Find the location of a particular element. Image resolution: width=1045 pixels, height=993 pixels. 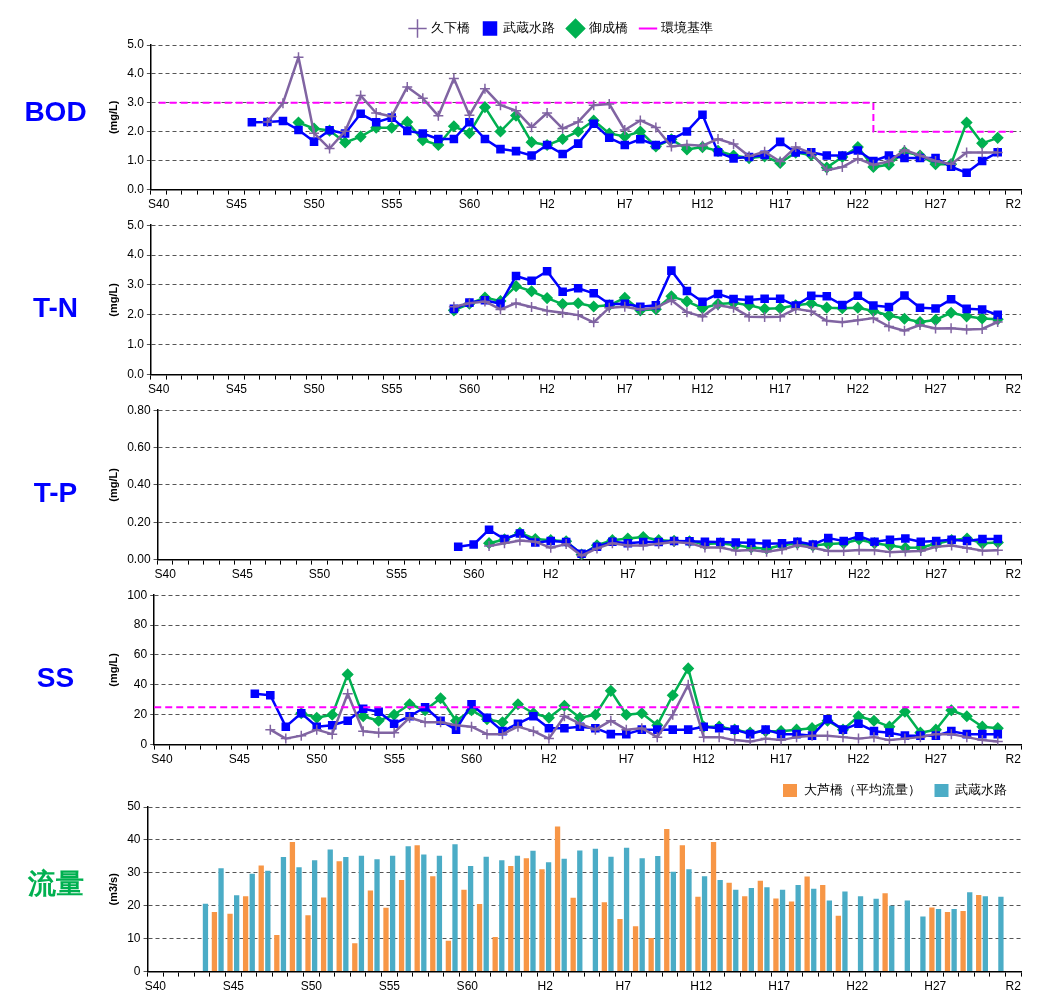

text: 流量 is located at coordinates (55, 883).